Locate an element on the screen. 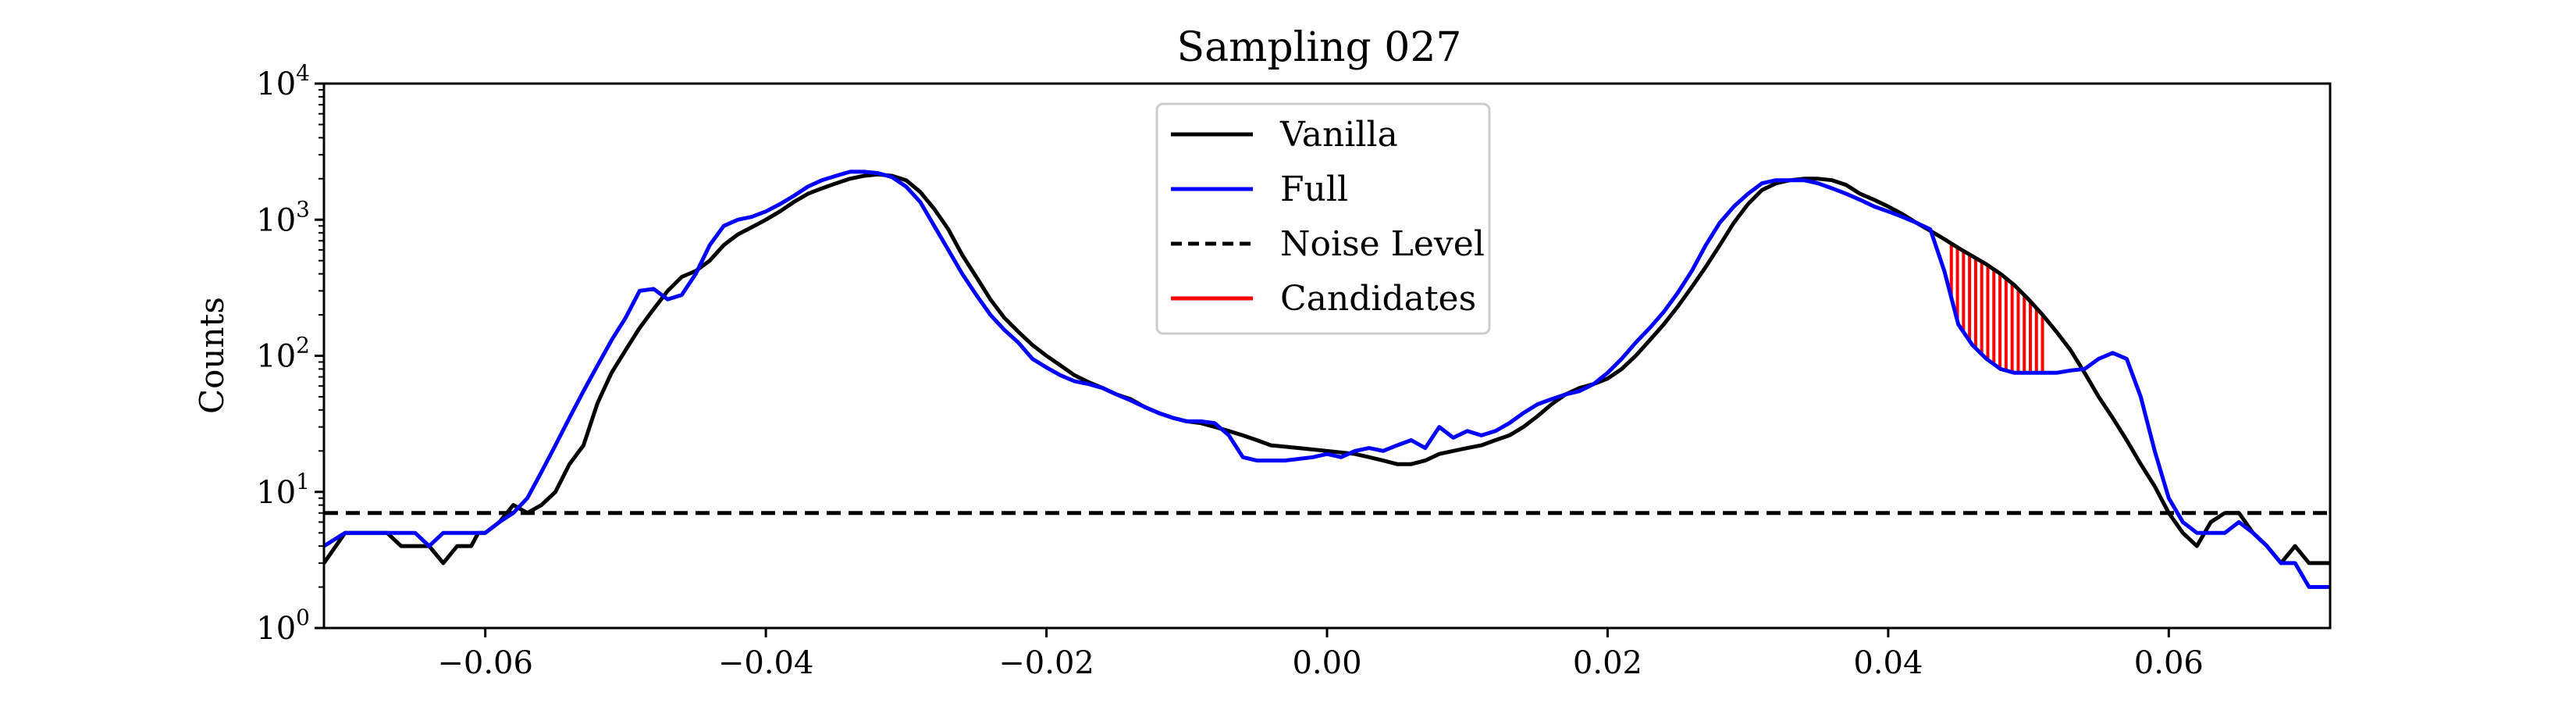 The width and height of the screenshot is (2576, 703). y-axis-ticks: 10⁰ 10¹ 10² 10³ 10⁴ is located at coordinates (290, 353).